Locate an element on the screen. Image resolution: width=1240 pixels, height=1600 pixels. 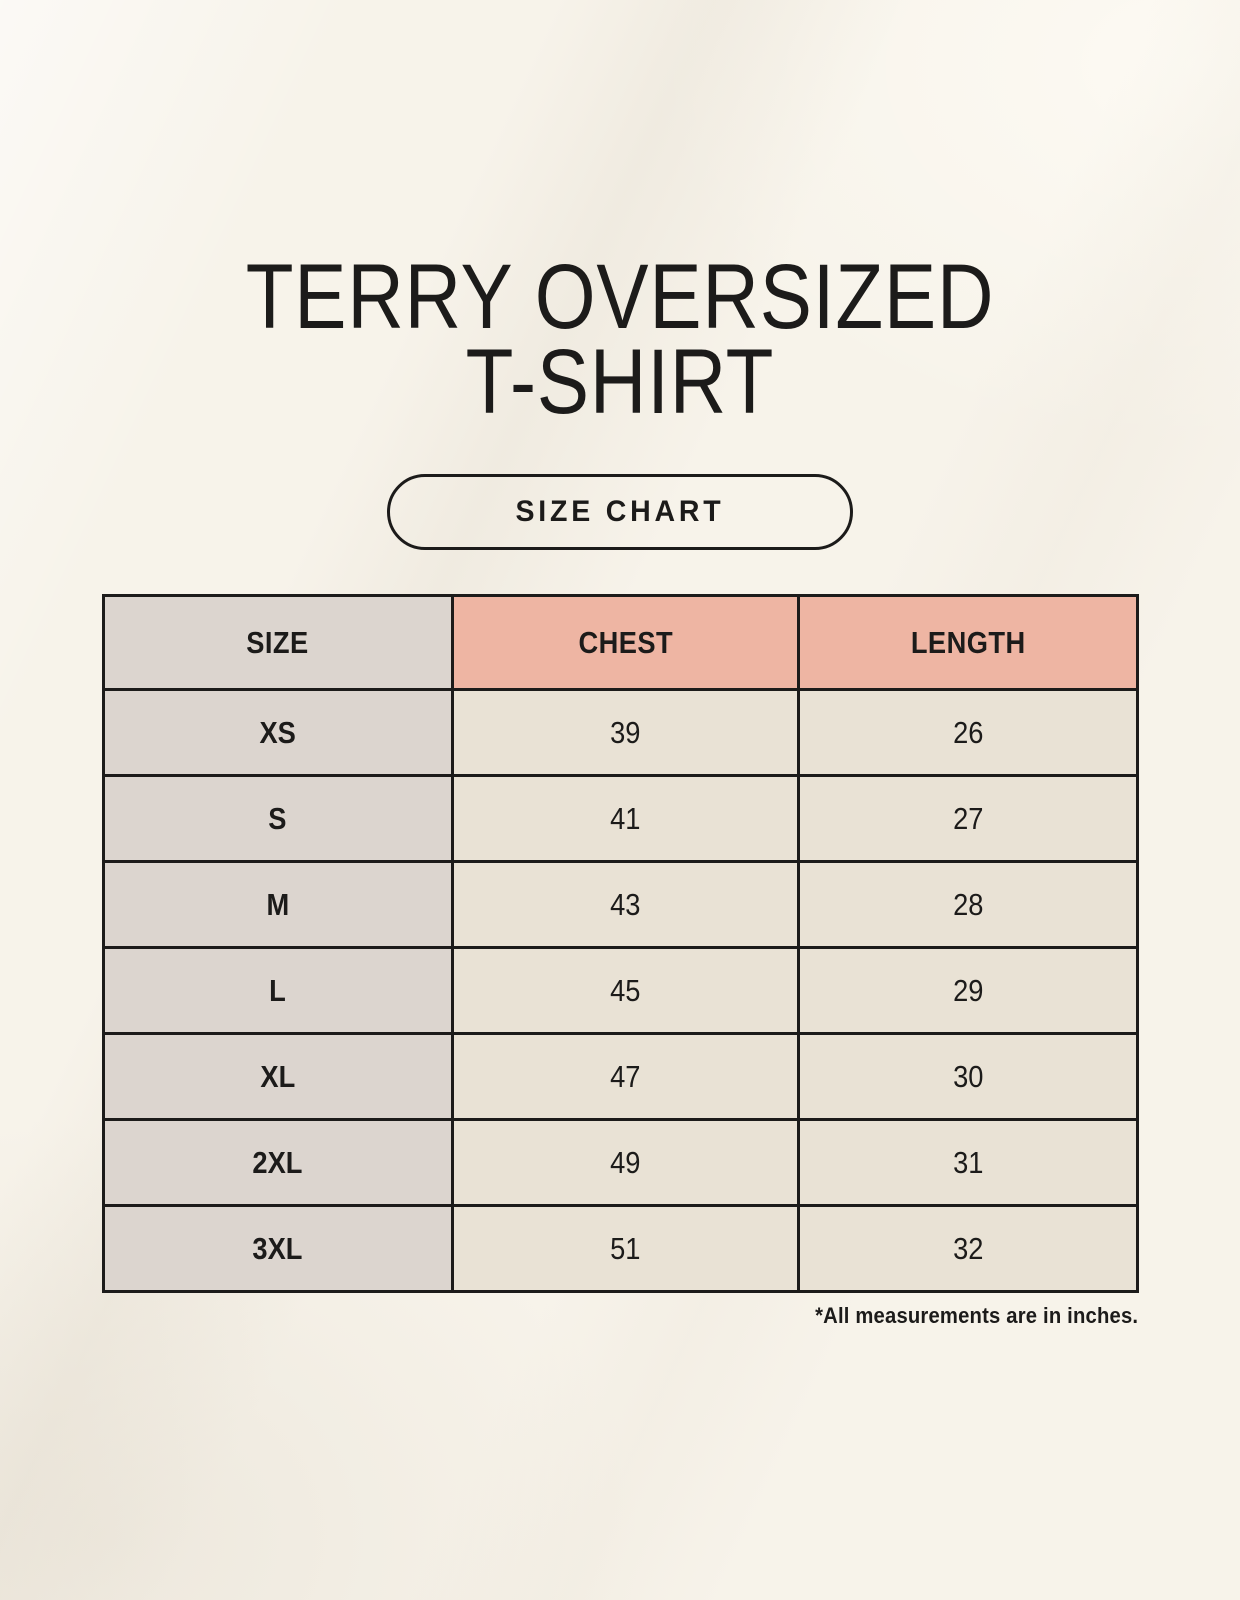
table-row: M 43 28 is located at coordinates (620, 905).